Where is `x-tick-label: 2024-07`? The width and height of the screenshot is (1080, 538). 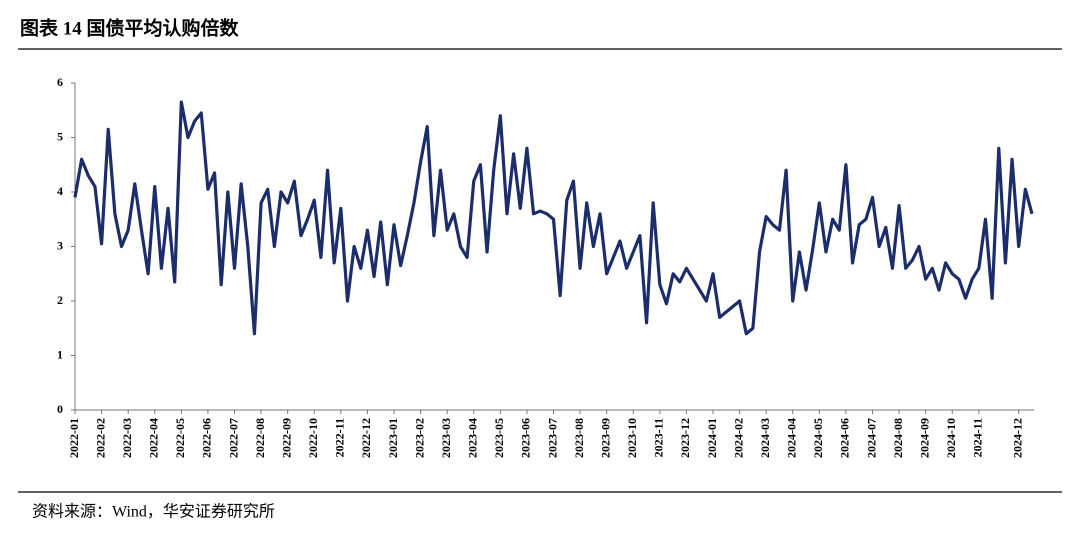 x-tick-label: 2024-07 is located at coordinates (871, 438).